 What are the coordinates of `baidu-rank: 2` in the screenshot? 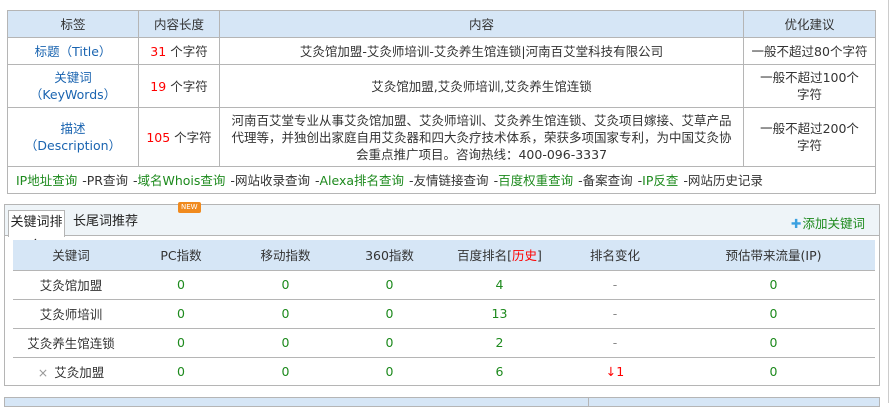 It's located at (499, 343).